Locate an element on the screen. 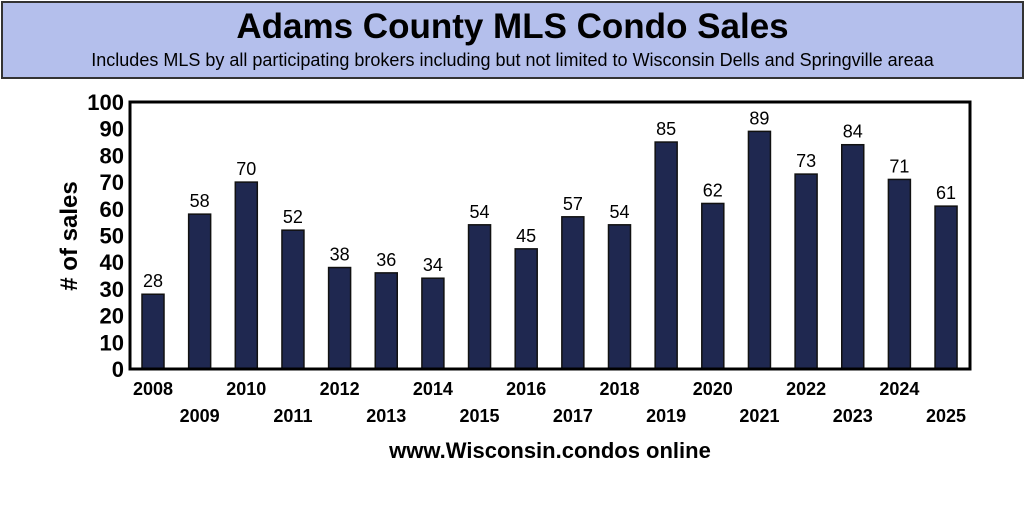  y-axis-label: # of sales is located at coordinates (69, 235).